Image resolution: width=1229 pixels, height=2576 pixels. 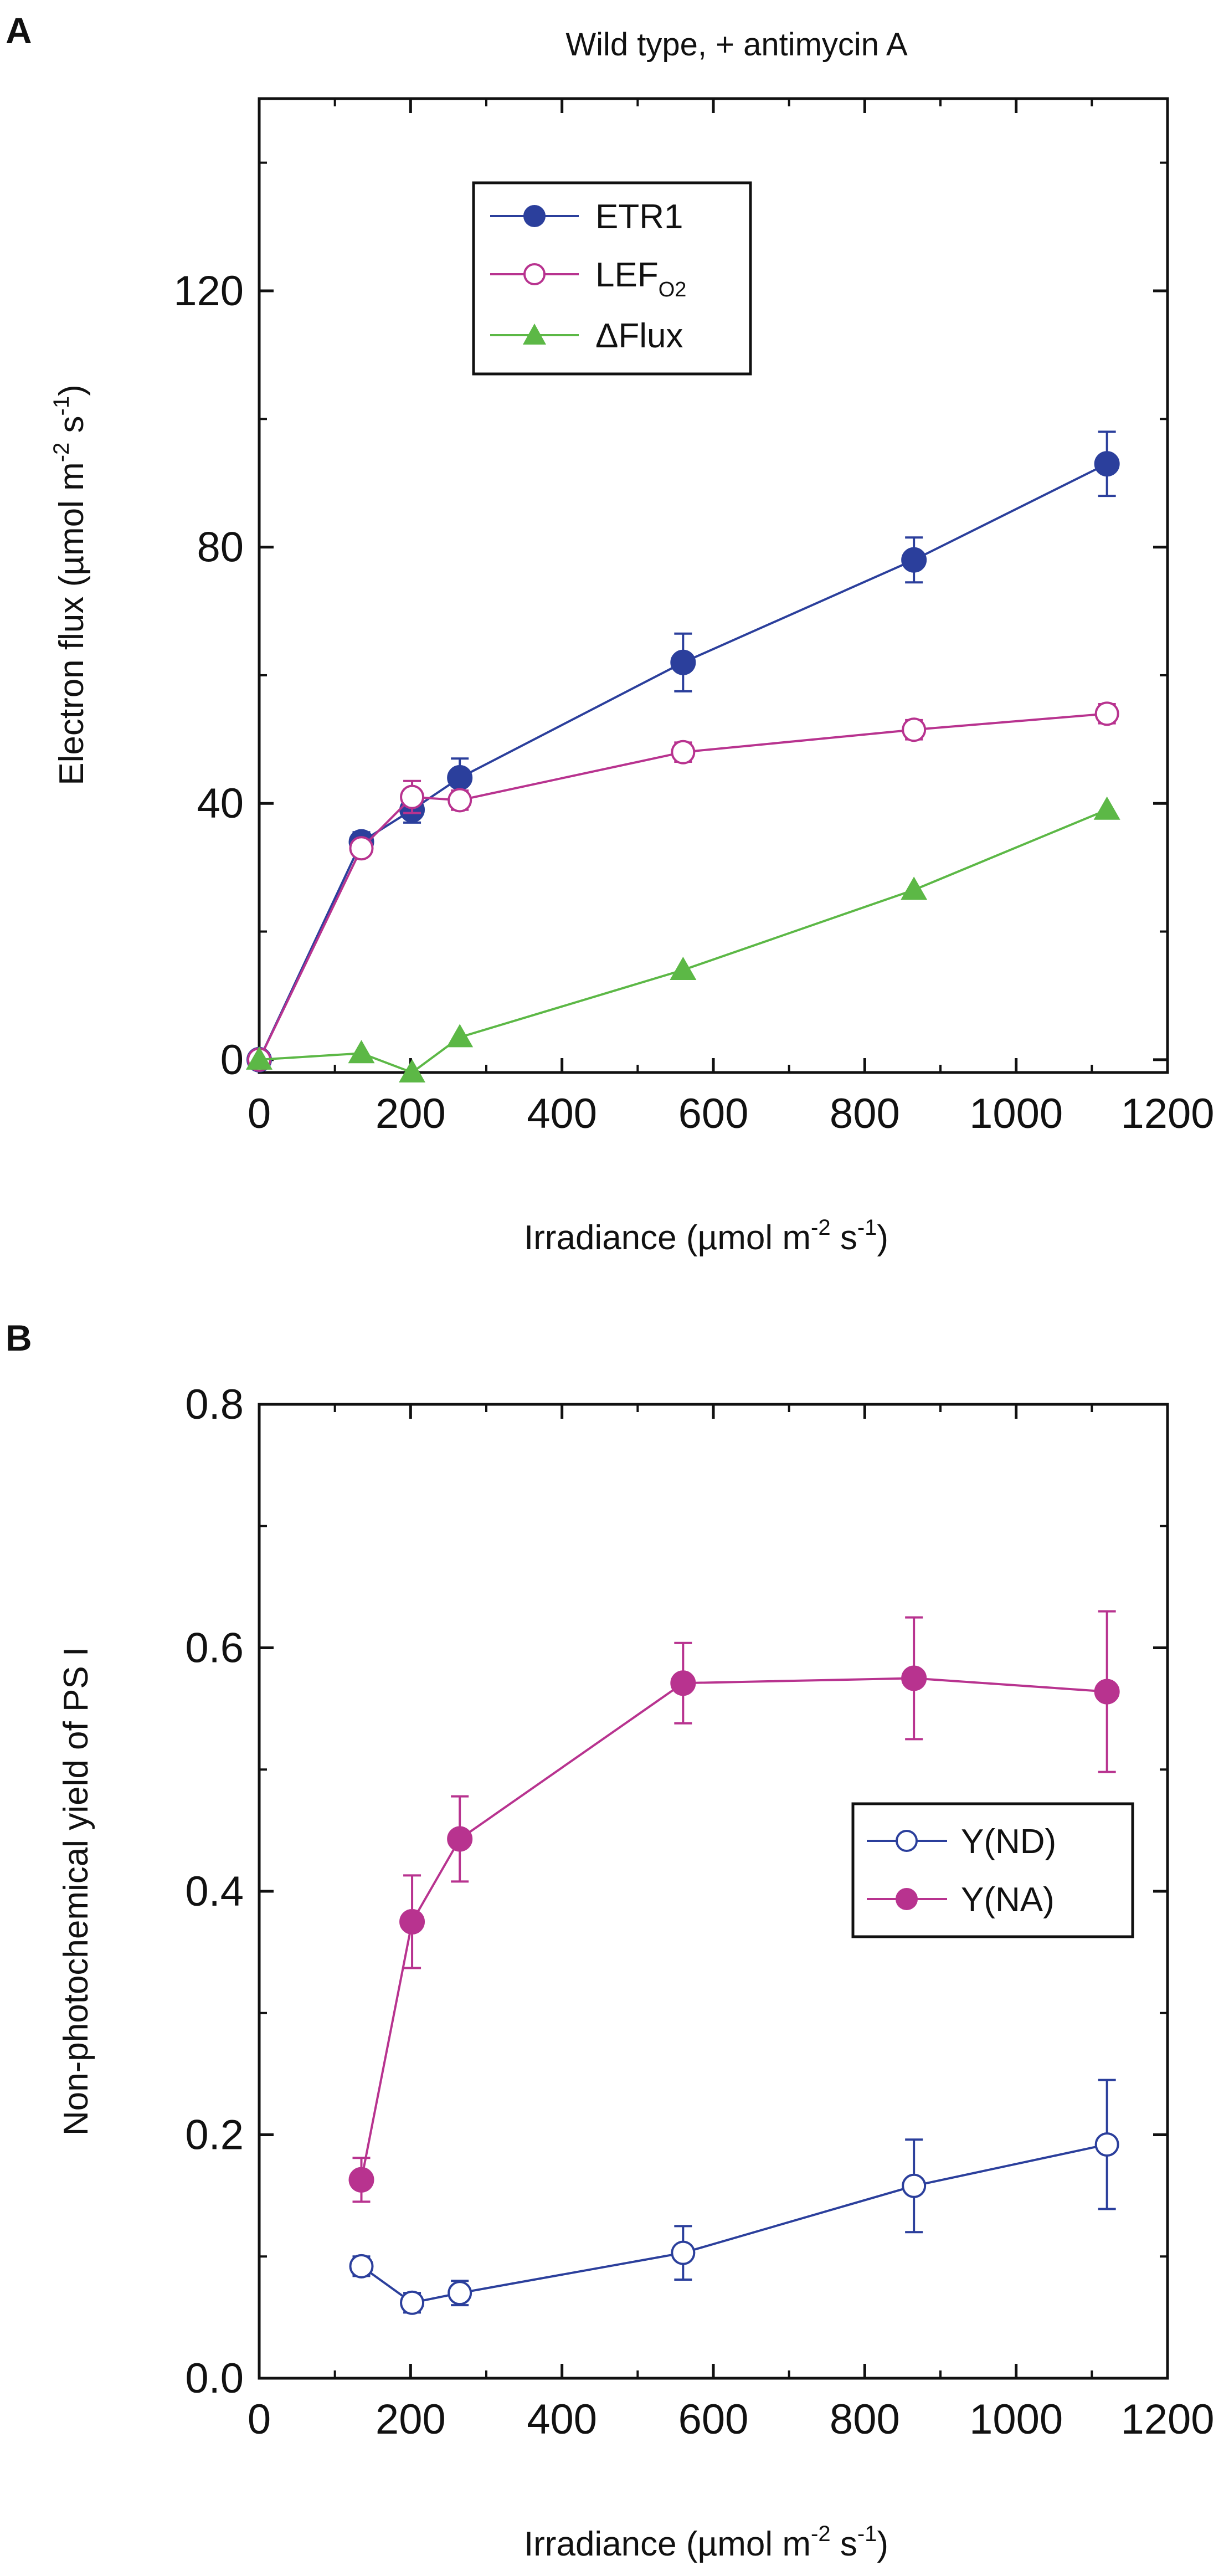 What do you see at coordinates (208, 291) in the screenshot?
I see `chart-a-ytick-label: 120` at bounding box center [208, 291].